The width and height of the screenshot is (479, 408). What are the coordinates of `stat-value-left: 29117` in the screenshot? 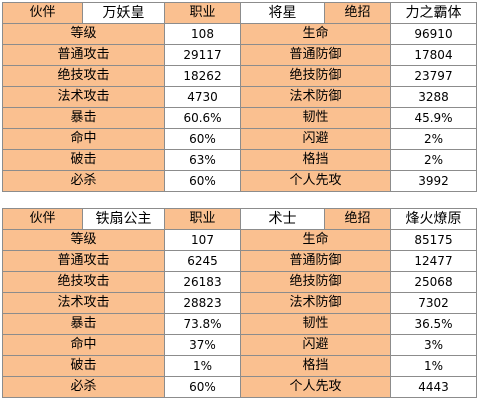 It's located at (202, 55).